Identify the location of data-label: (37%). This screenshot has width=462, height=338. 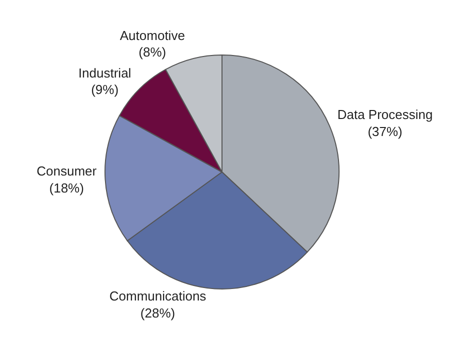
(385, 131).